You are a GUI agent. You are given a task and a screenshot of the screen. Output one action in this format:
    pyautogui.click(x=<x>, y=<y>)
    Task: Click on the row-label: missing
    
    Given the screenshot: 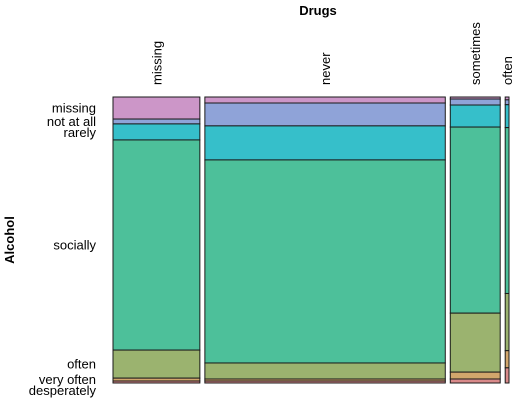 What is the action you would take?
    pyautogui.click(x=74, y=108)
    